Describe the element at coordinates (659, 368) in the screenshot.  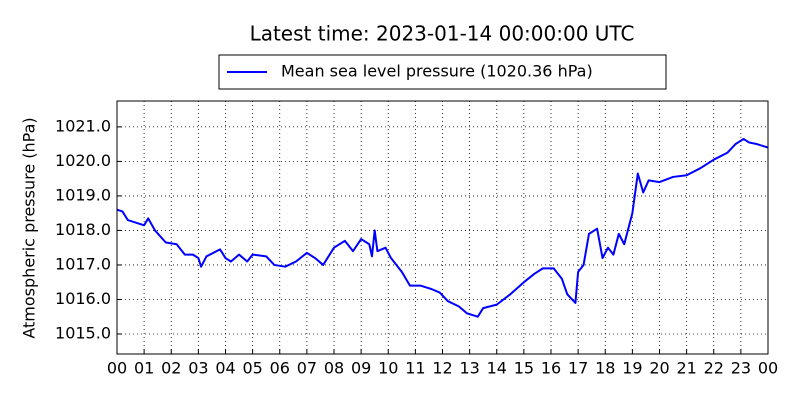
I see `x-tick-label: 20` at that location.